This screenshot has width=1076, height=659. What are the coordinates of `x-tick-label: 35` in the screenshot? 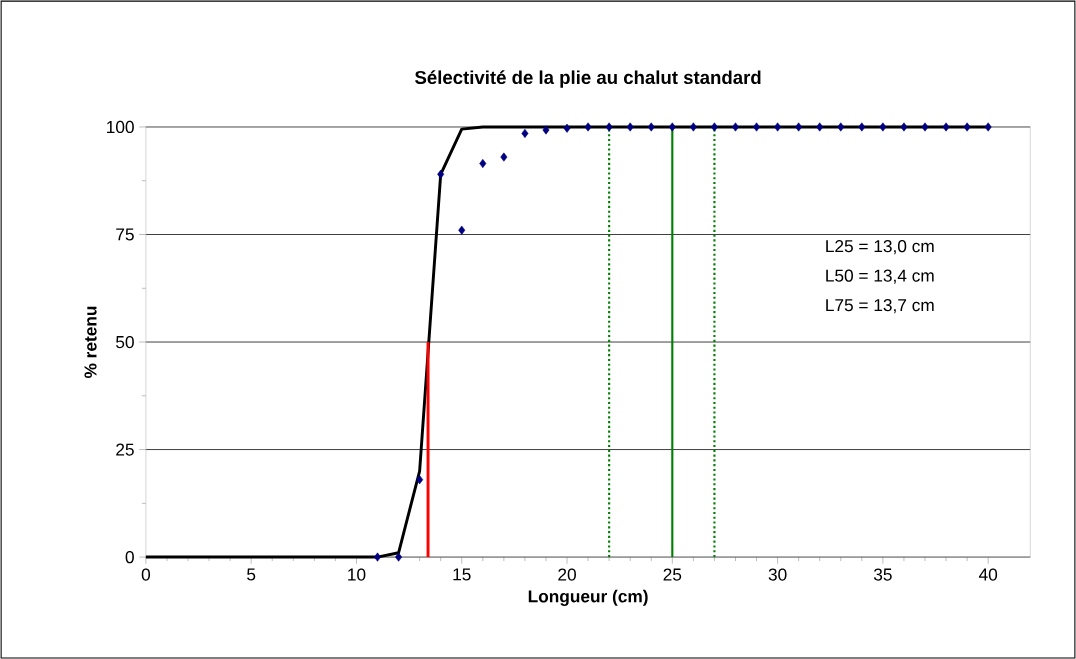 It's located at (882, 574).